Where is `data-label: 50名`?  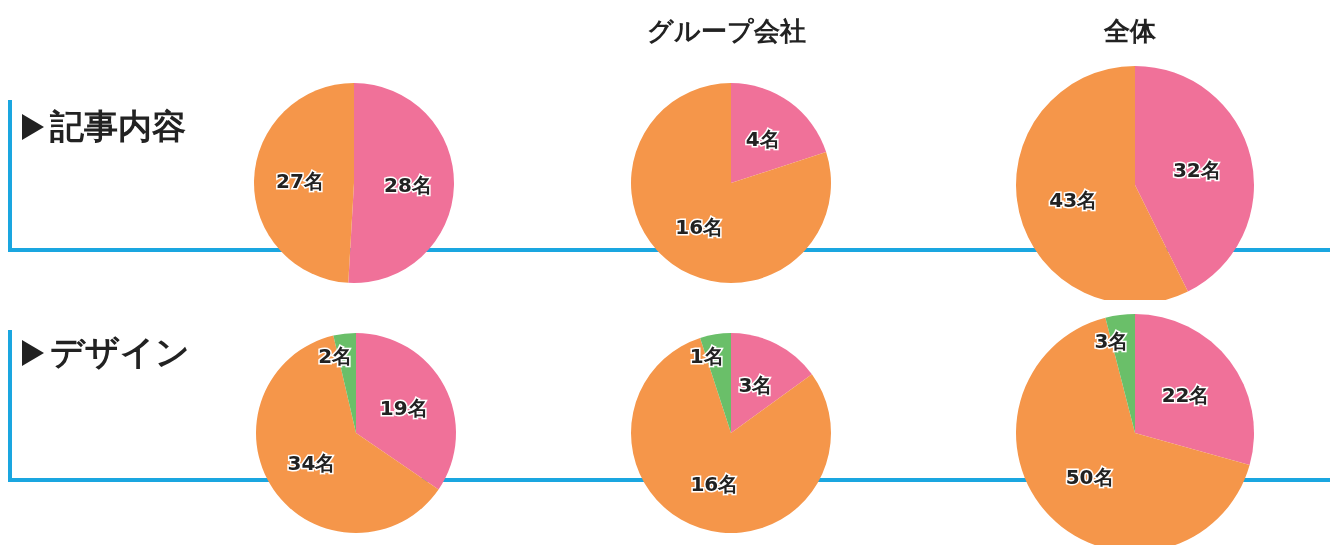
data-label: 50名 is located at coordinates (1089, 477).